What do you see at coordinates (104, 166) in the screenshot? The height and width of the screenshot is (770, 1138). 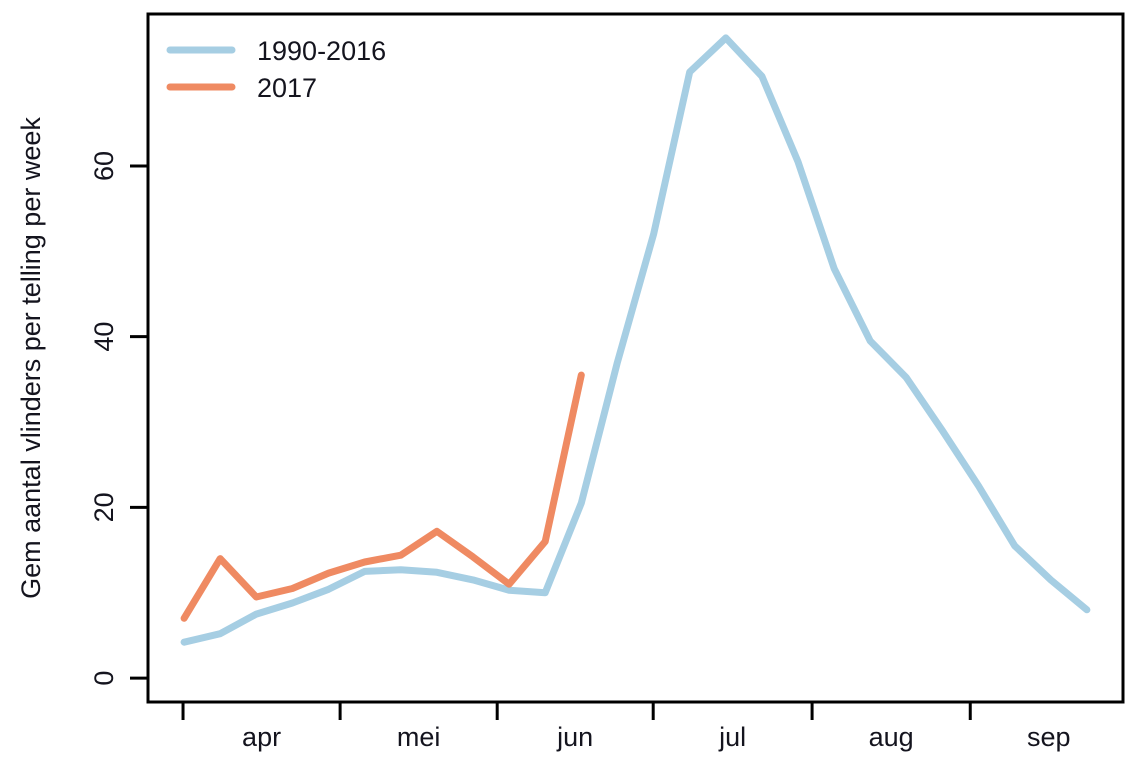 I see `y-tick-label-60: 60` at bounding box center [104, 166].